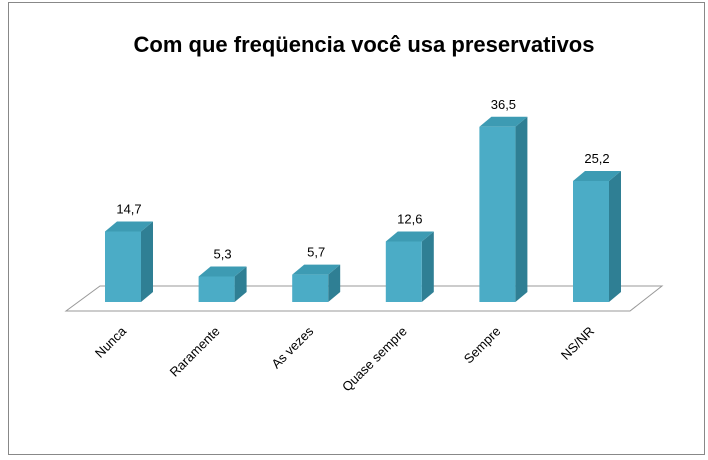 The image size is (708, 460). Describe the element at coordinates (409, 219) in the screenshot. I see `data-label: 12,6` at that location.